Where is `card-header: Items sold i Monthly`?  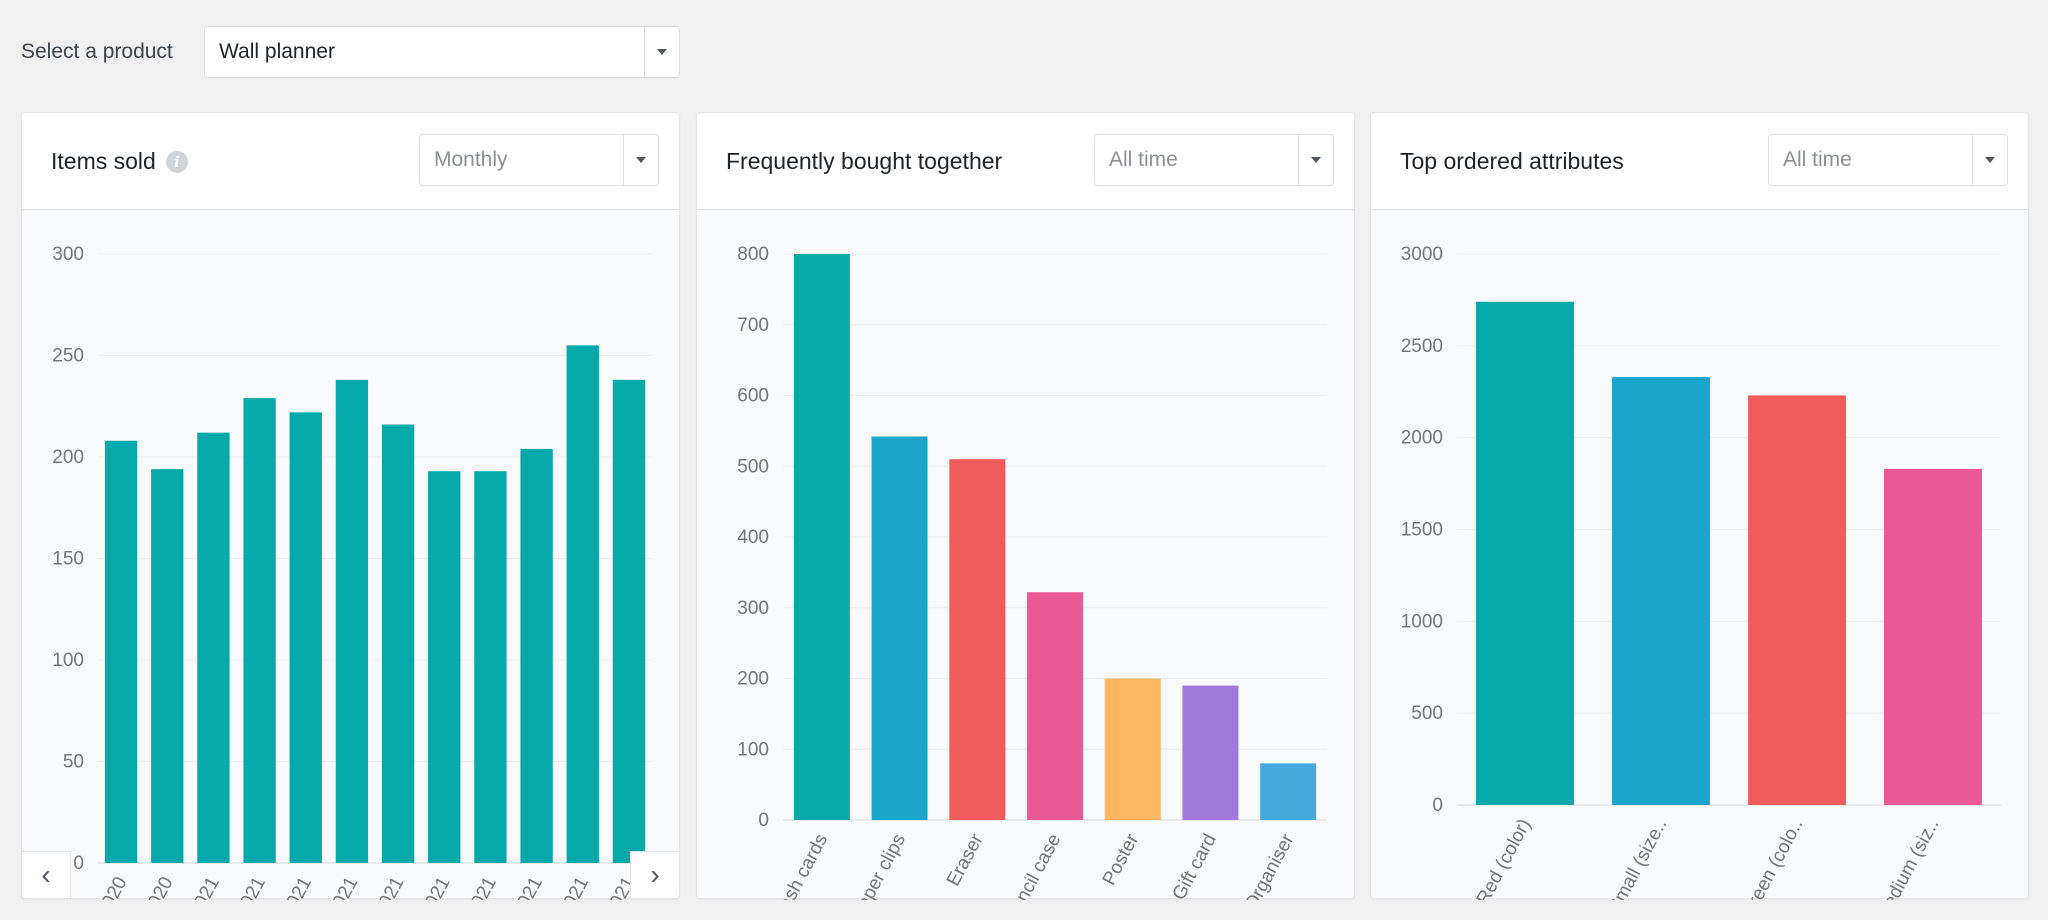 card-header: Items sold i Monthly is located at coordinates (350, 161).